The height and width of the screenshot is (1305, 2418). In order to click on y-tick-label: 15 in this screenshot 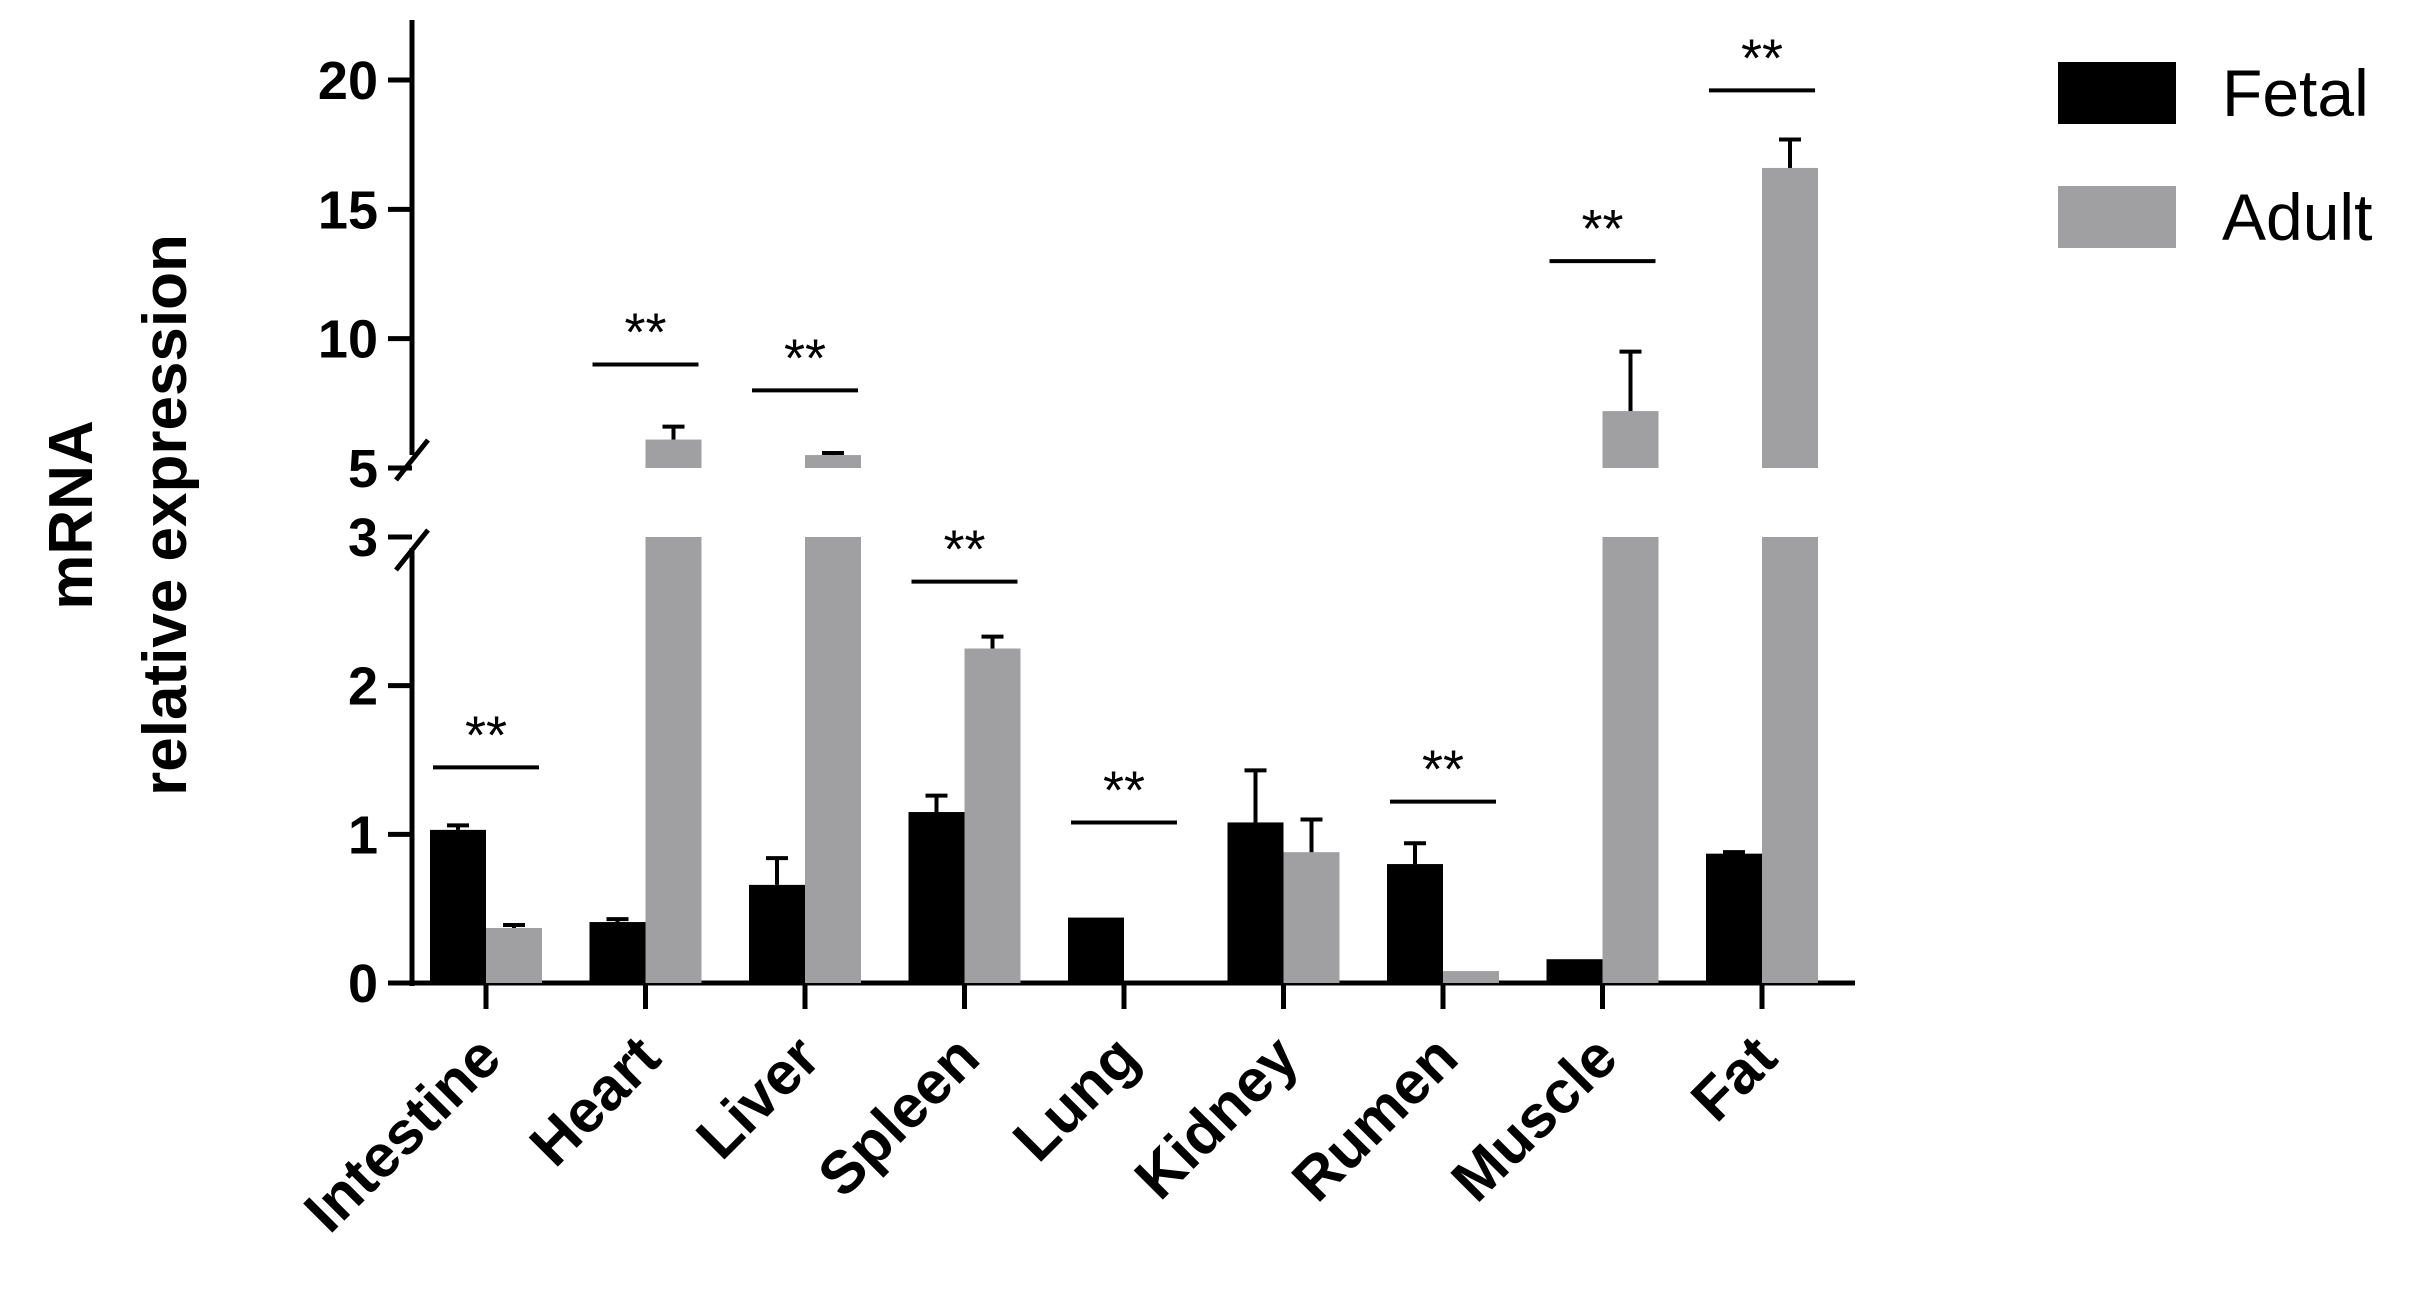, I will do `click(348, 210)`.